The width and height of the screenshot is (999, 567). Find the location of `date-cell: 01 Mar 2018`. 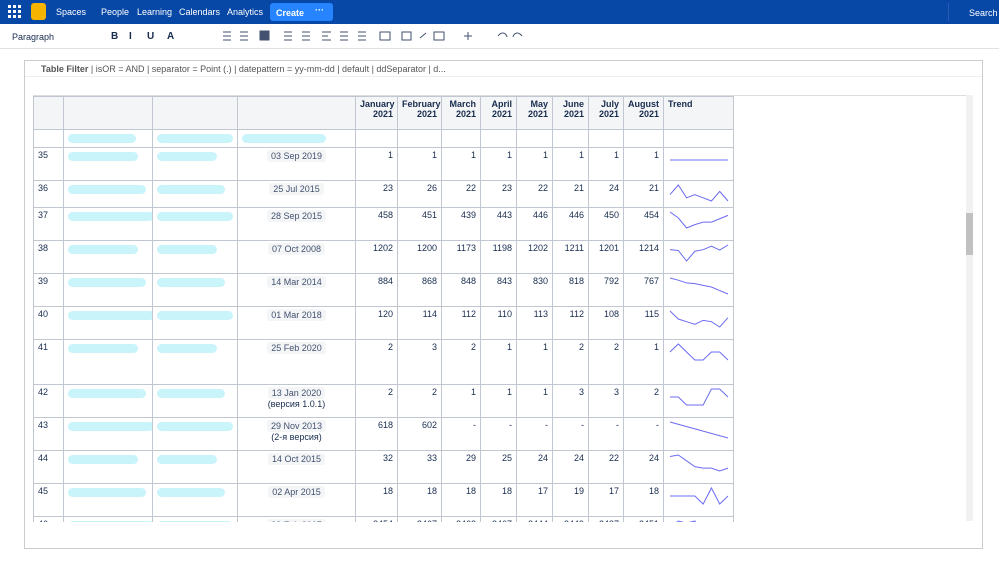

date-cell: 01 Mar 2018 is located at coordinates (296, 323).